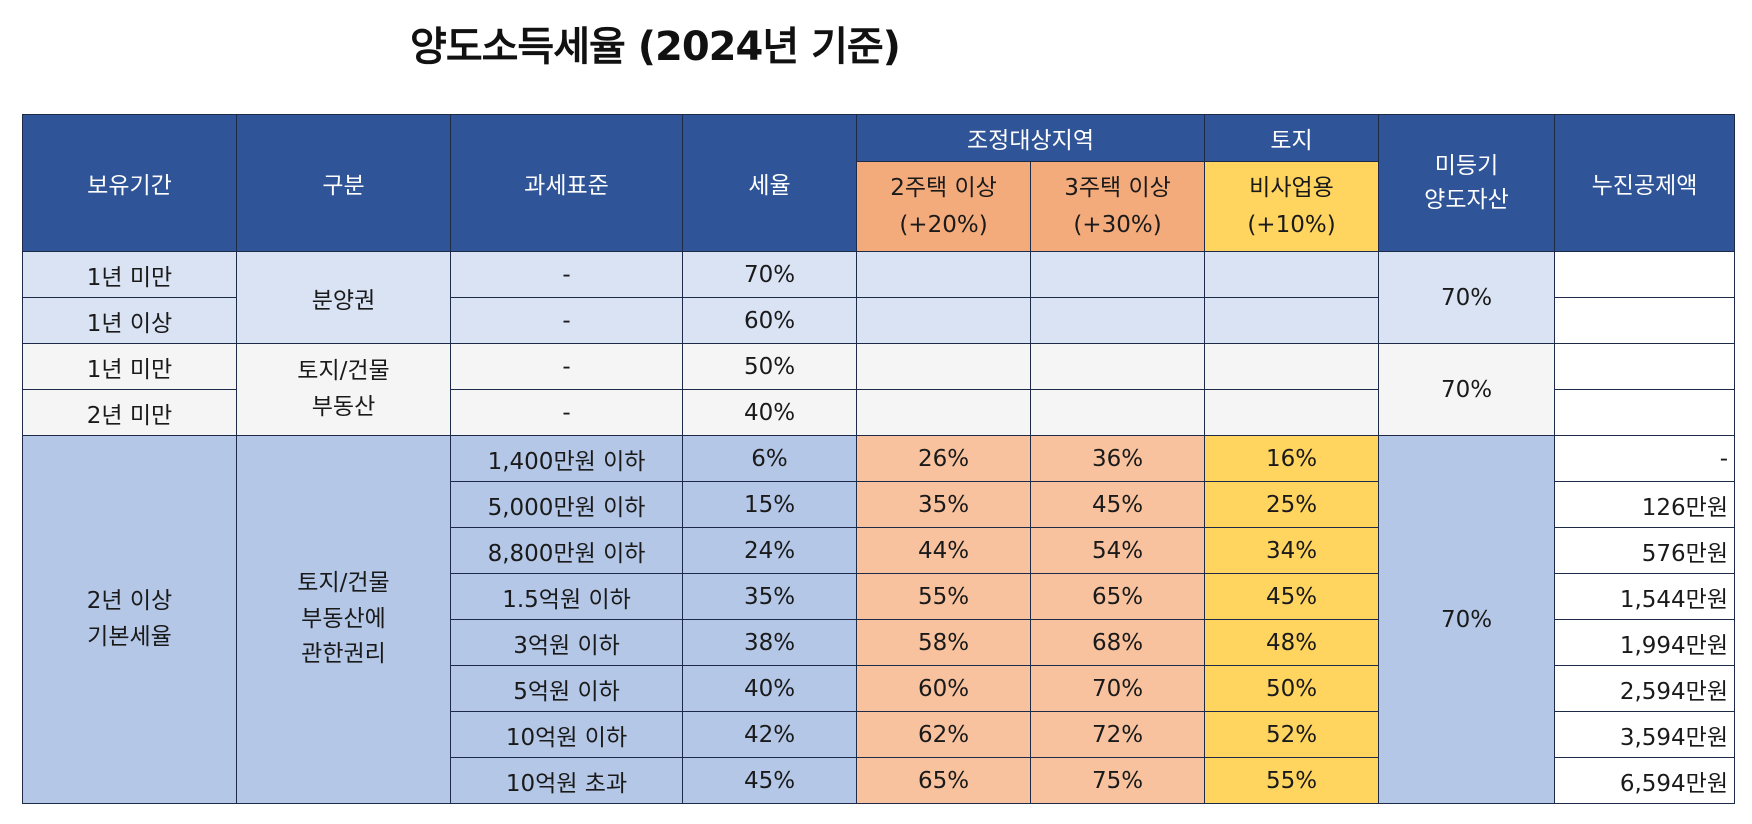  I want to click on table-row: 1년 이상 - 60%, so click(878, 320).